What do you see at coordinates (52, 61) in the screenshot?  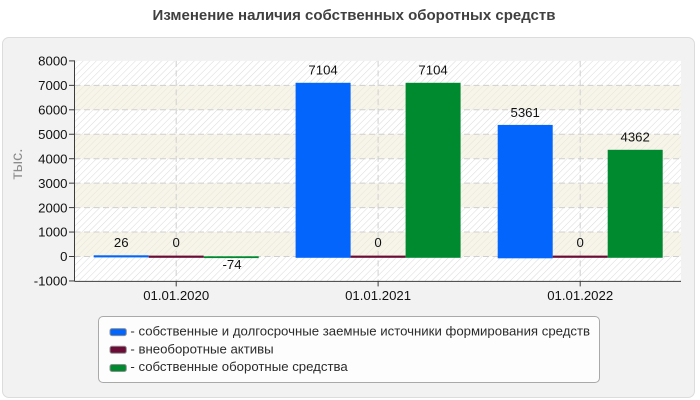 I see `svg-text: 8000` at bounding box center [52, 61].